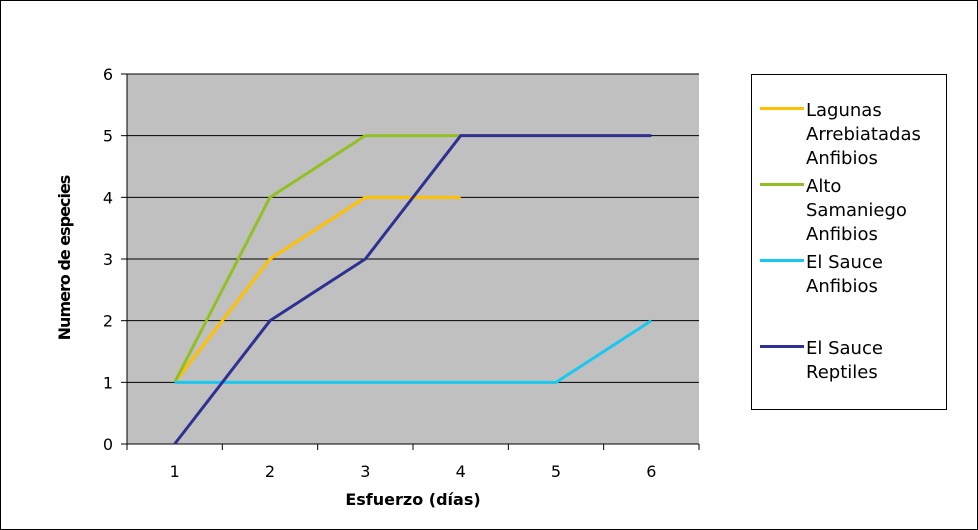 The width and height of the screenshot is (978, 530). I want to click on x-tick-label: 4, so click(461, 471).